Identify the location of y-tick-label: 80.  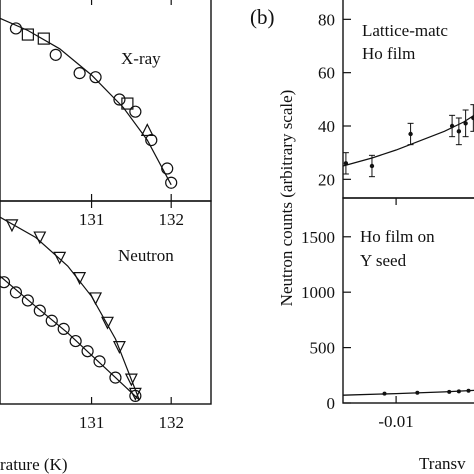
(326, 19).